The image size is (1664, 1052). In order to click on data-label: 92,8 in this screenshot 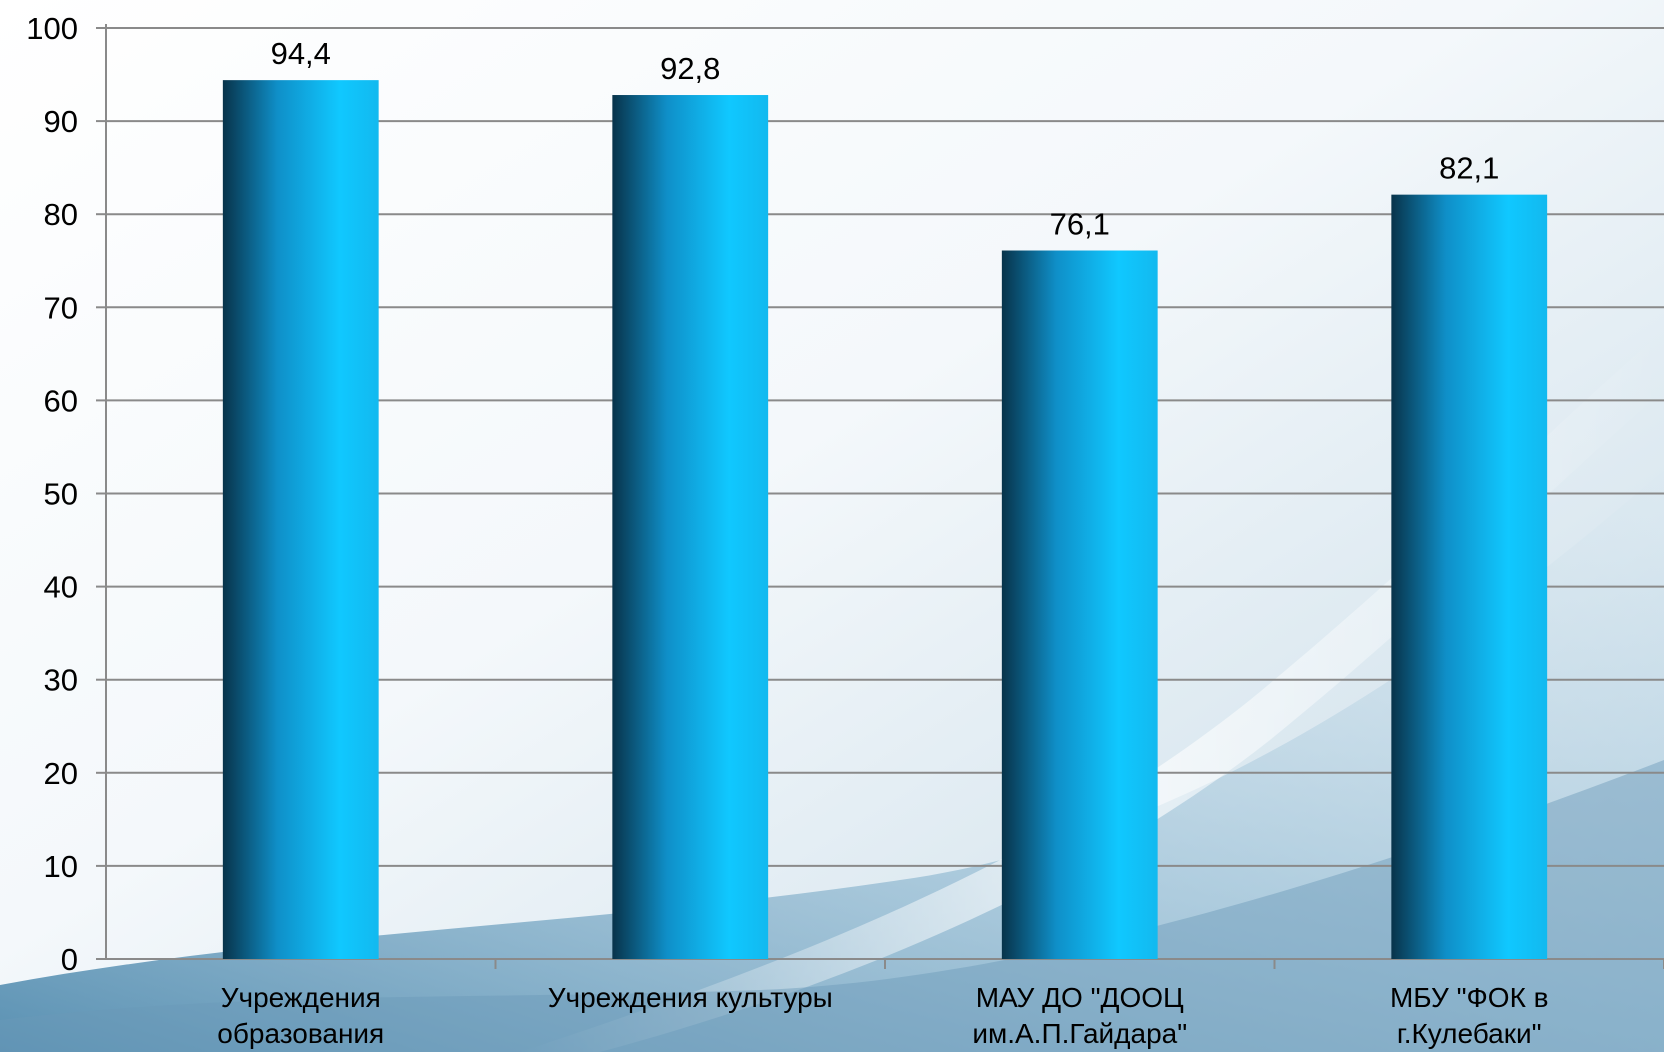, I will do `click(690, 68)`.